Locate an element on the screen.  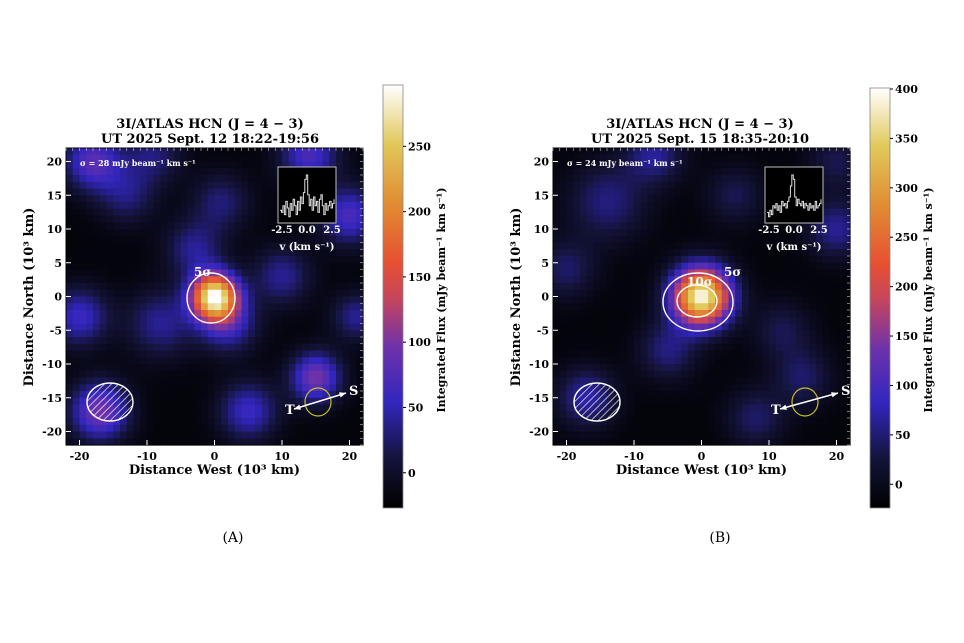
contour-line is located at coordinates (697, 301).